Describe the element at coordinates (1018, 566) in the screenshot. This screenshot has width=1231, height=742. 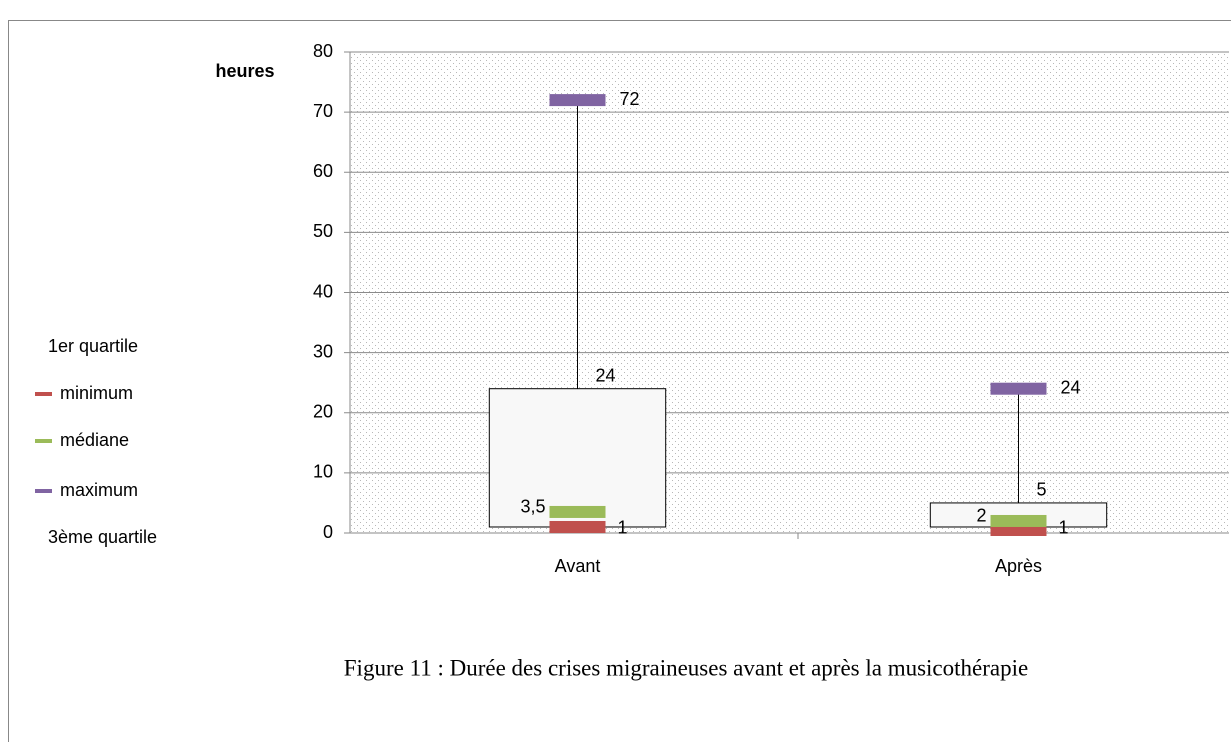
I see `x-tick-label: Après` at that location.